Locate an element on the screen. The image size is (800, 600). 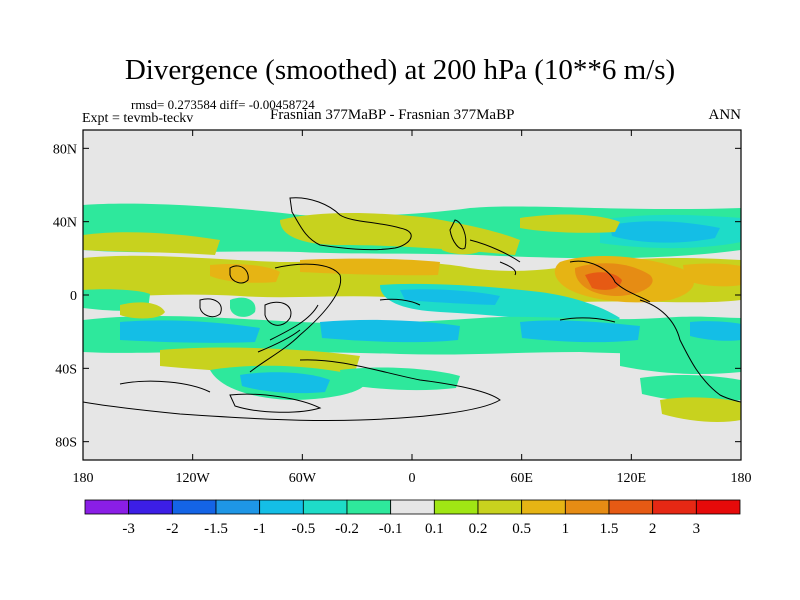
rmsd-diff-stats: rmsd= 0.273584 diff= -0.00458724 is located at coordinates (223, 104).